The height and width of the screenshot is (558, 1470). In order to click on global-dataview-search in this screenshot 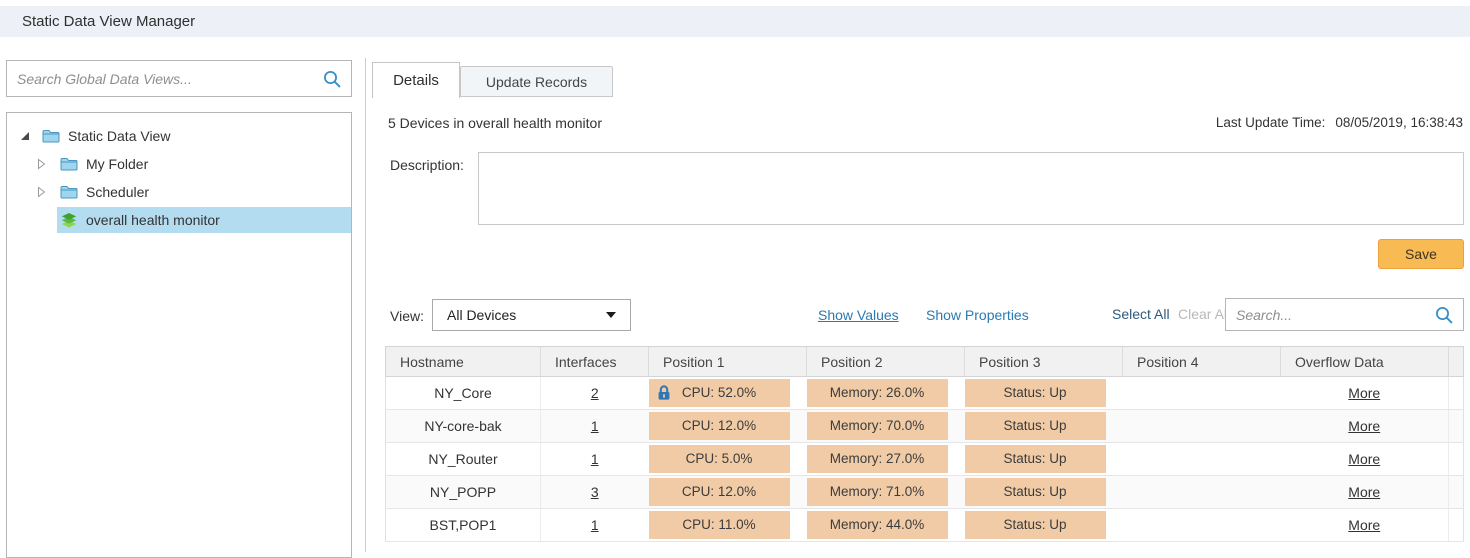, I will do `click(179, 78)`.